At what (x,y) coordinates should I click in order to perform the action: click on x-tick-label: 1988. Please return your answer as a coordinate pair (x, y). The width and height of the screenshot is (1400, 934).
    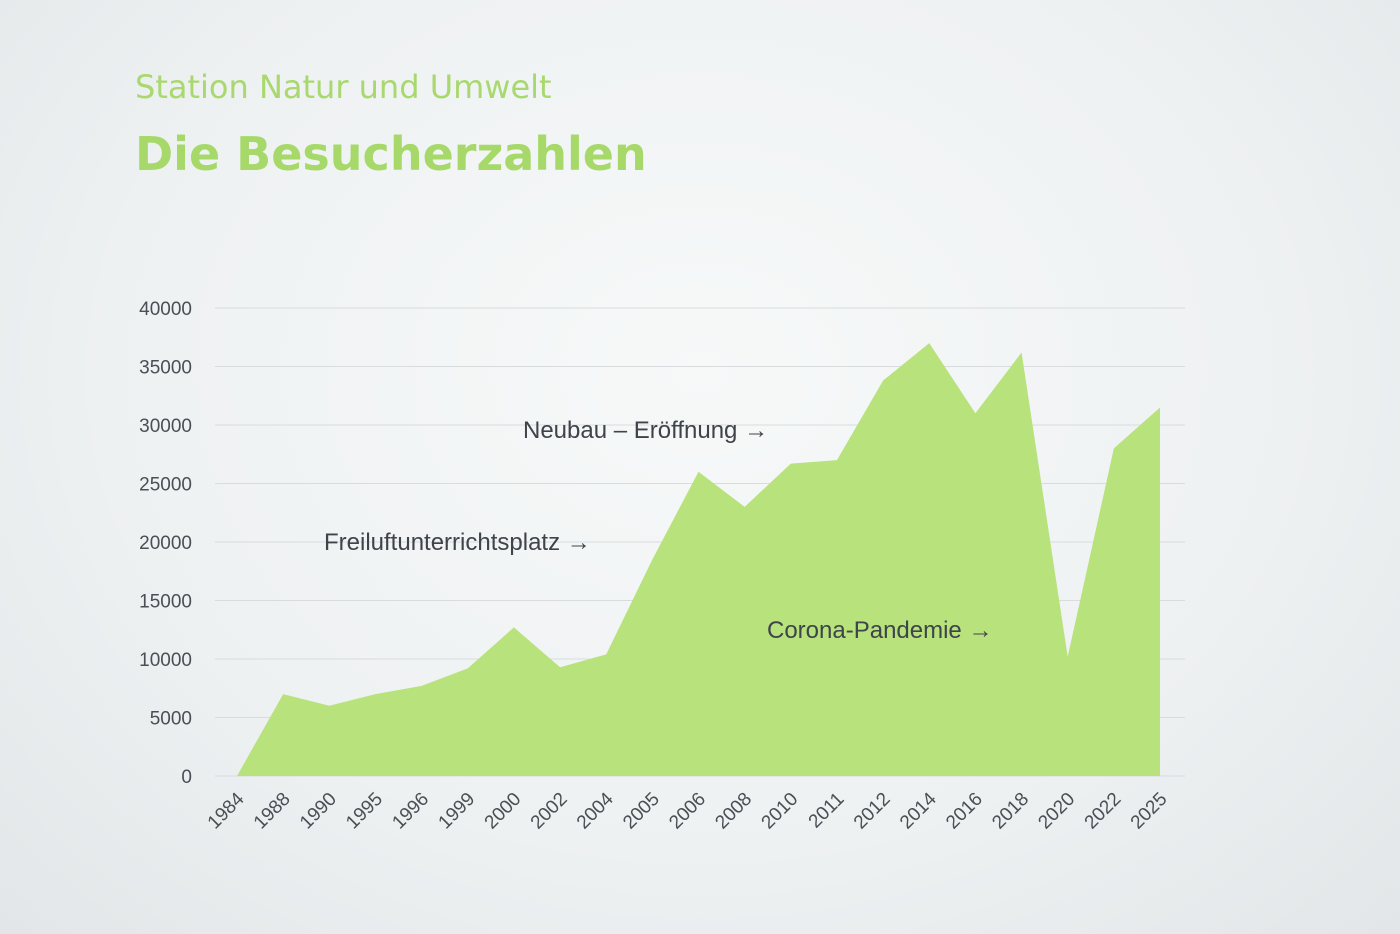
    Looking at the image, I should click on (272, 811).